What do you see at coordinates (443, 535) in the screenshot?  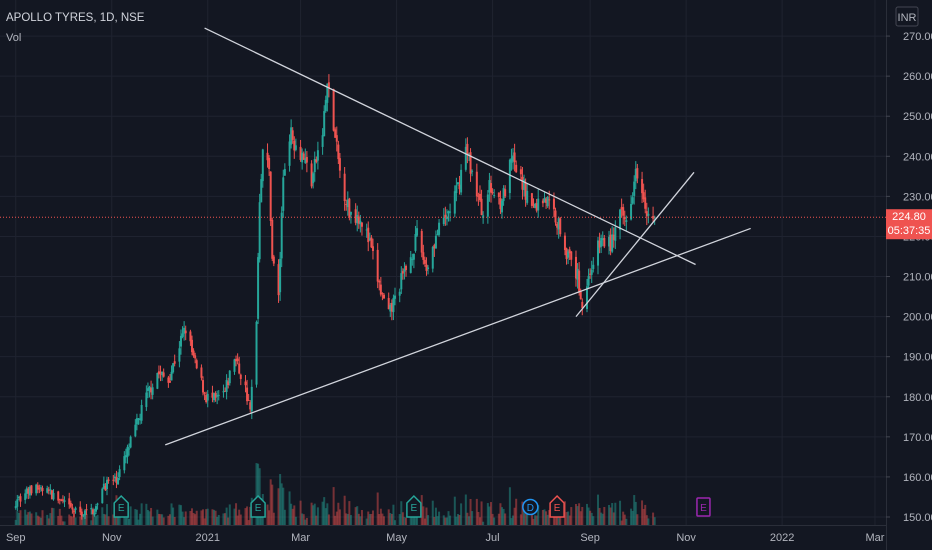 I see `time-axis: Sep Nov 2021 Mar May Jul Sep Nov 2022 Mar` at bounding box center [443, 535].